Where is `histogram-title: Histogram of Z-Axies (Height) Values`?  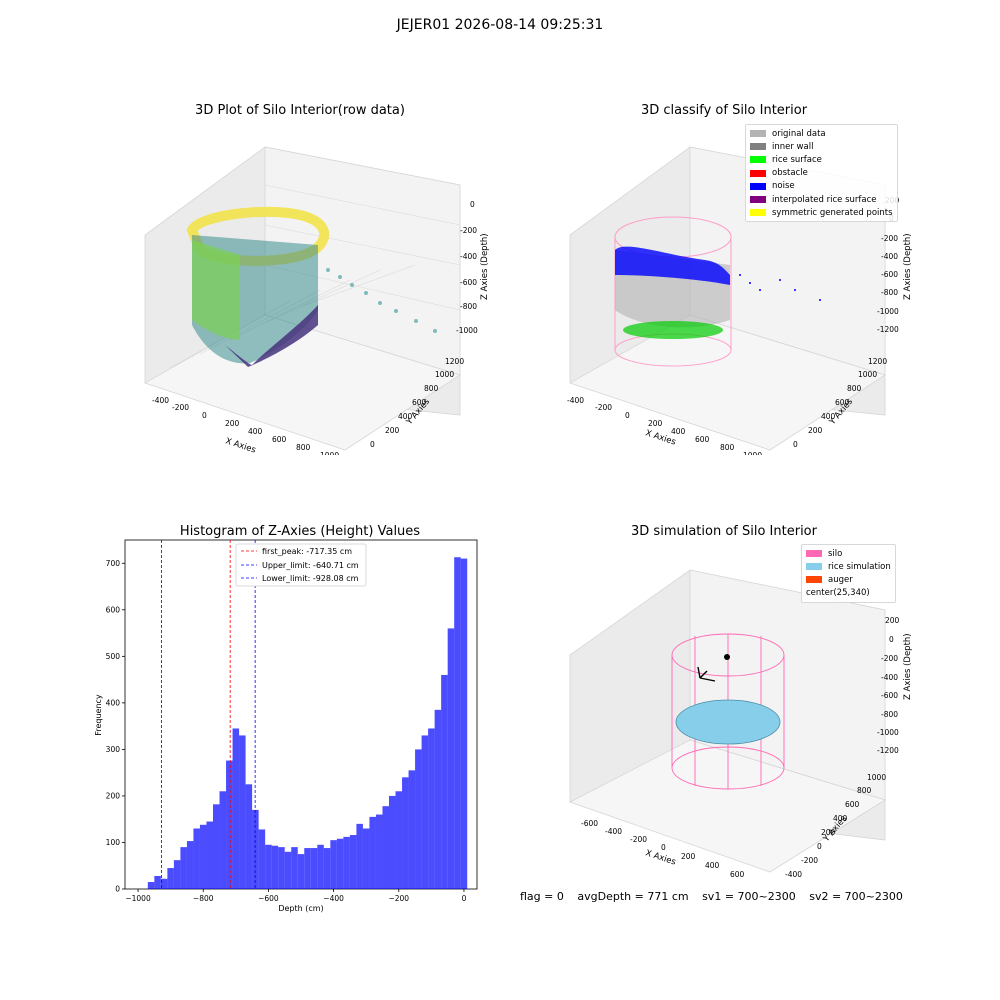
histogram-title: Histogram of Z-Axies (Height) Values is located at coordinates (300, 531).